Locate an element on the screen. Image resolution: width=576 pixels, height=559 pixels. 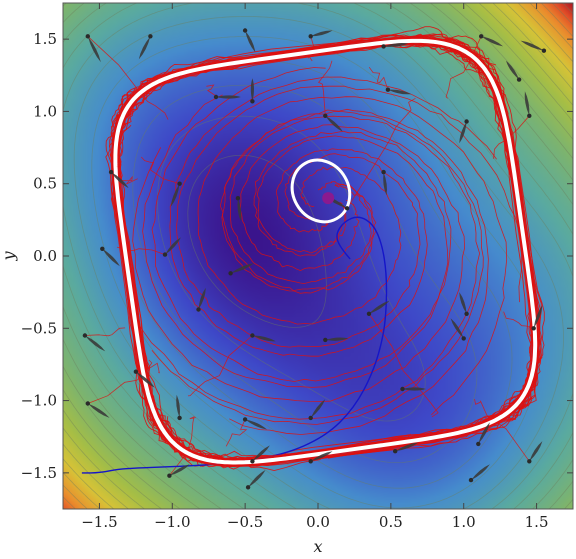
x-axis-label: x is located at coordinates (317, 546).